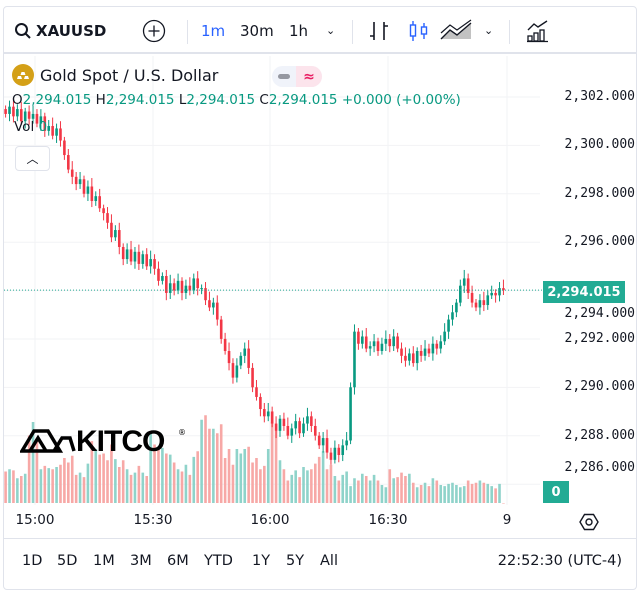  I want to click on range-button-1m: 1M, so click(104, 561).